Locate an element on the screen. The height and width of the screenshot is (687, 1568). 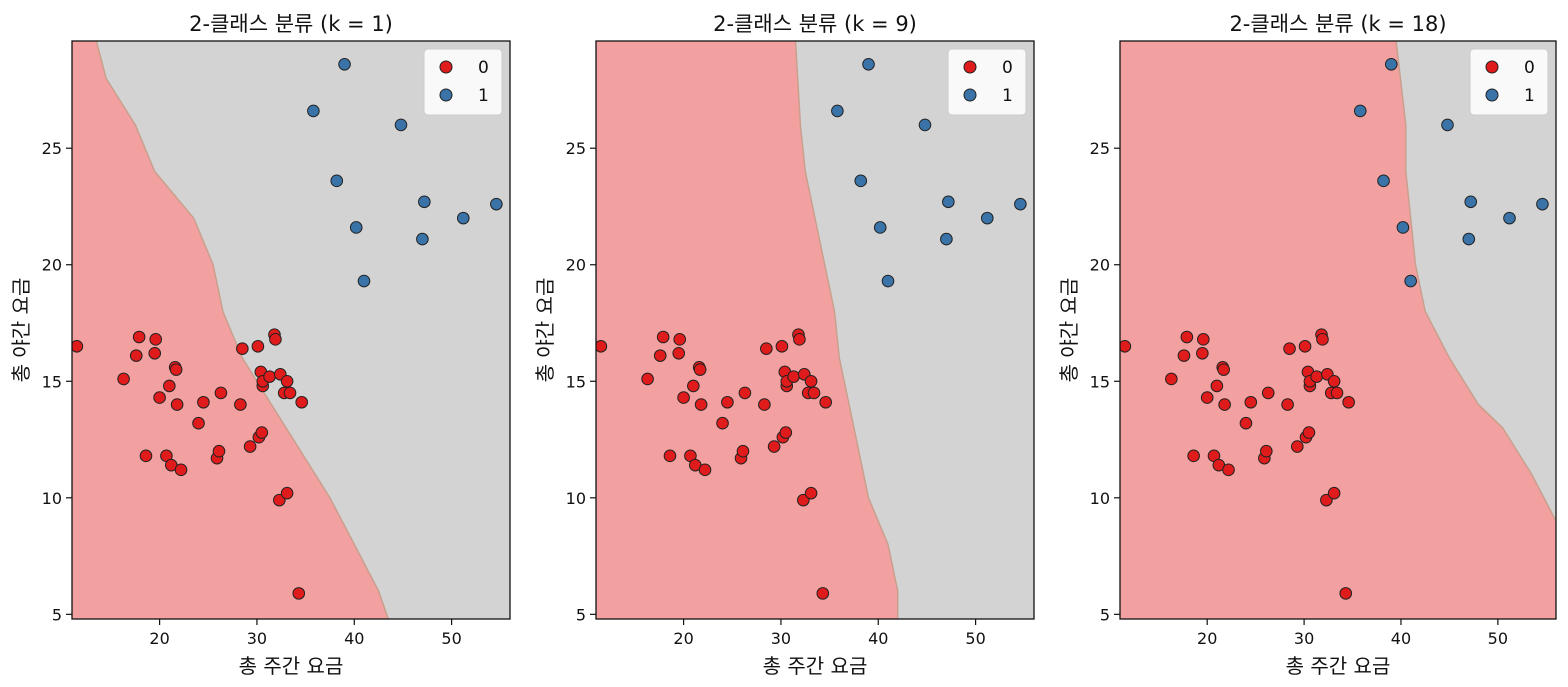
y-tick-label: 10 is located at coordinates (52, 498).